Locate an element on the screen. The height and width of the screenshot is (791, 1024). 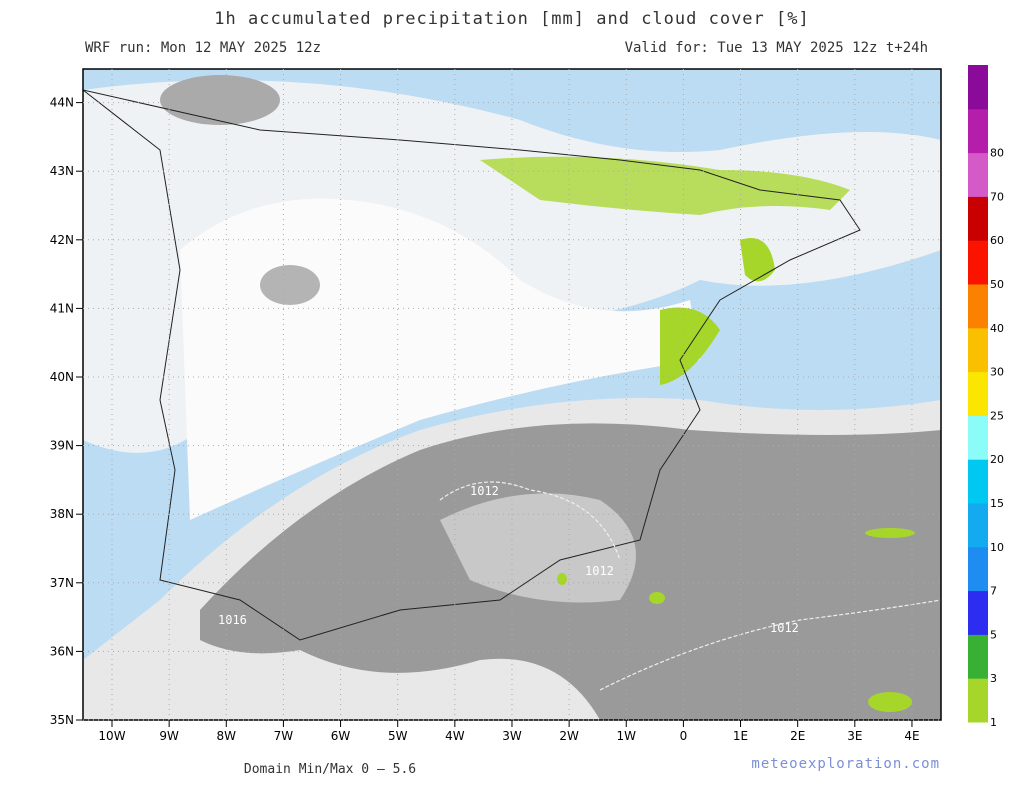
colorbar-label: 20 is located at coordinates (997, 459).